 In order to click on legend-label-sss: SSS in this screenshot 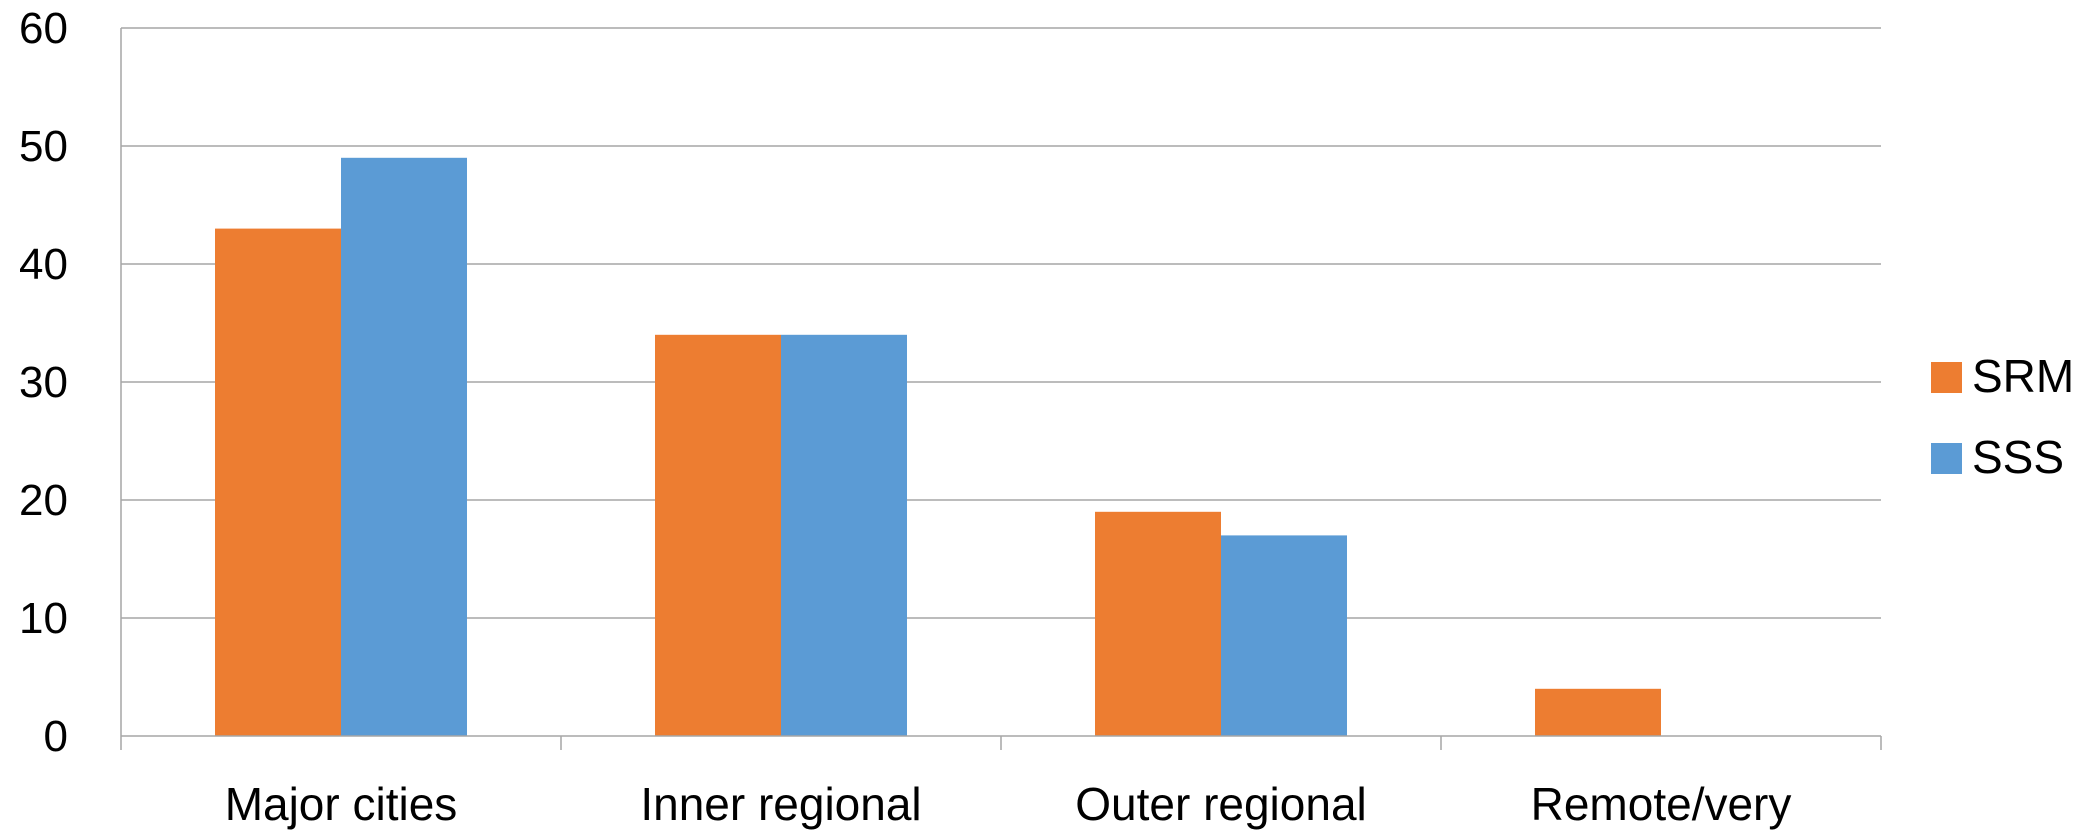, I will do `click(2018, 457)`.